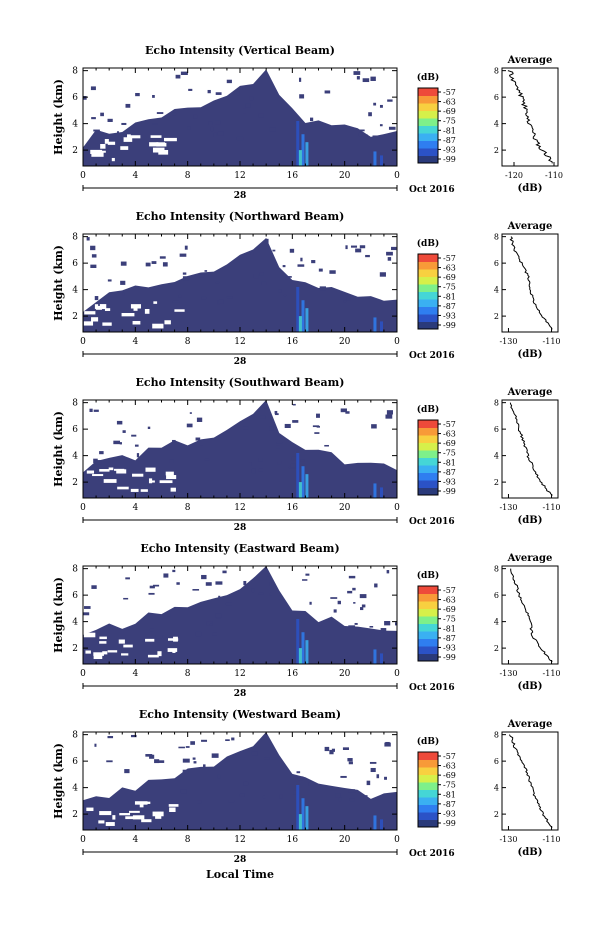 This screenshot has height=929, width=614. What do you see at coordinates (240, 714) in the screenshot?
I see `panel-title: Echo Intensity (Westward Beam)` at bounding box center [240, 714].